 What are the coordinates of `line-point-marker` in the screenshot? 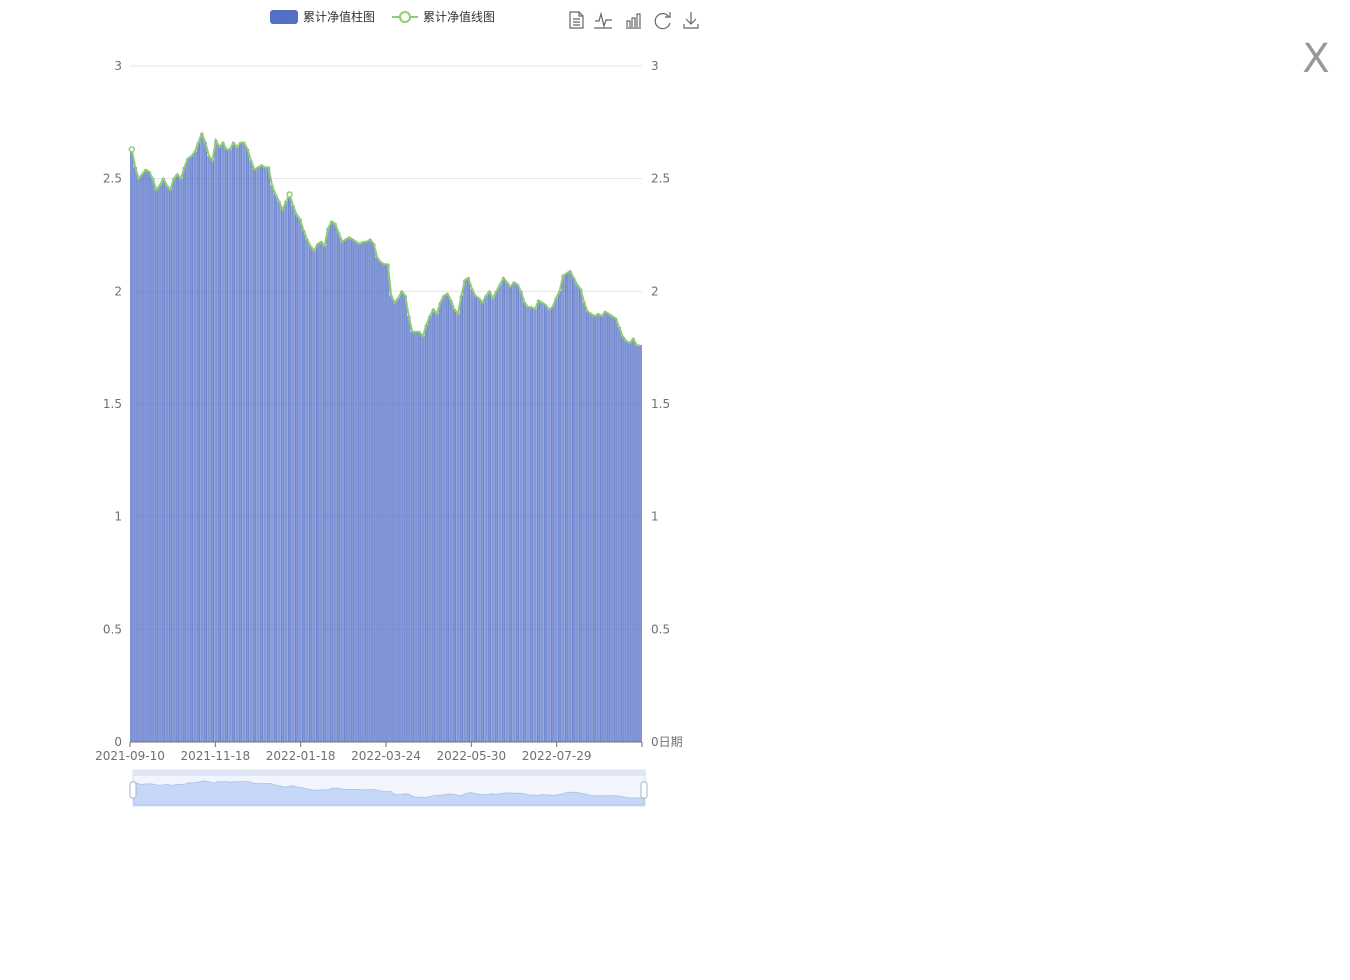 It's located at (289, 194).